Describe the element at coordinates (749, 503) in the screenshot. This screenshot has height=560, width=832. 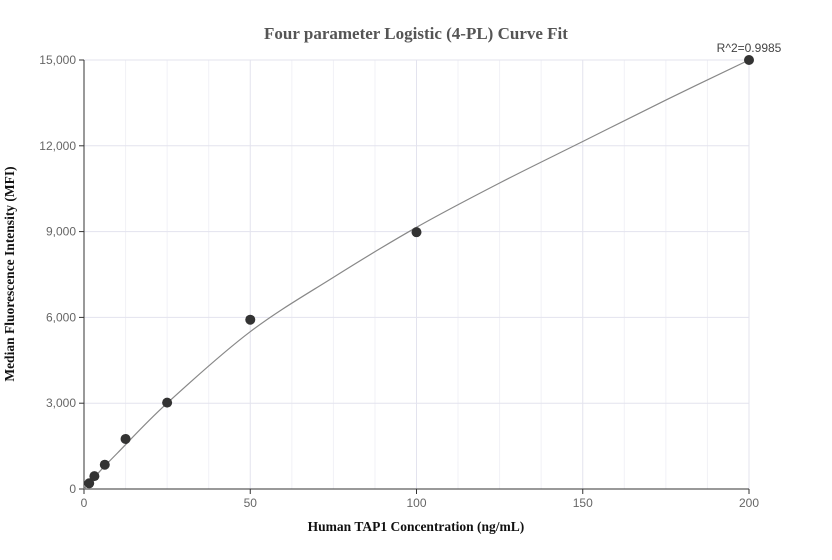
I see `x-tick-label: 200` at that location.